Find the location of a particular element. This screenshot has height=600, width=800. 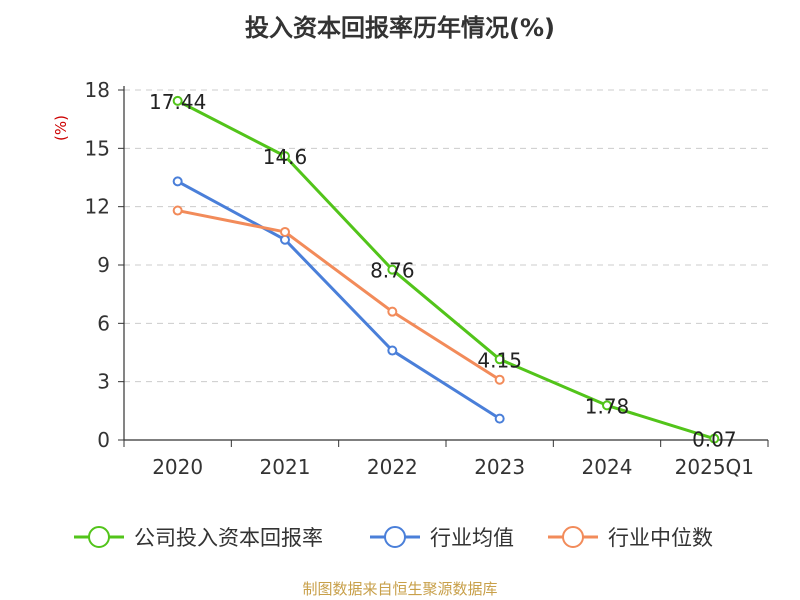

y-axis-label: (%) is located at coordinates (61, 128).